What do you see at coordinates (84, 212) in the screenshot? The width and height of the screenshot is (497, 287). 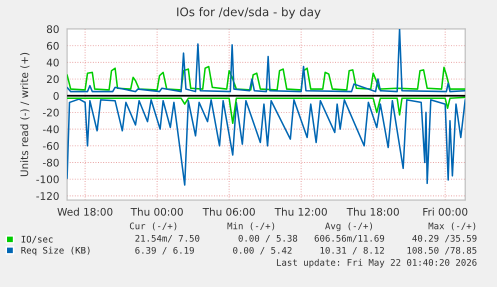 I see `x-tick-label: Wed 18:00` at bounding box center [84, 212].